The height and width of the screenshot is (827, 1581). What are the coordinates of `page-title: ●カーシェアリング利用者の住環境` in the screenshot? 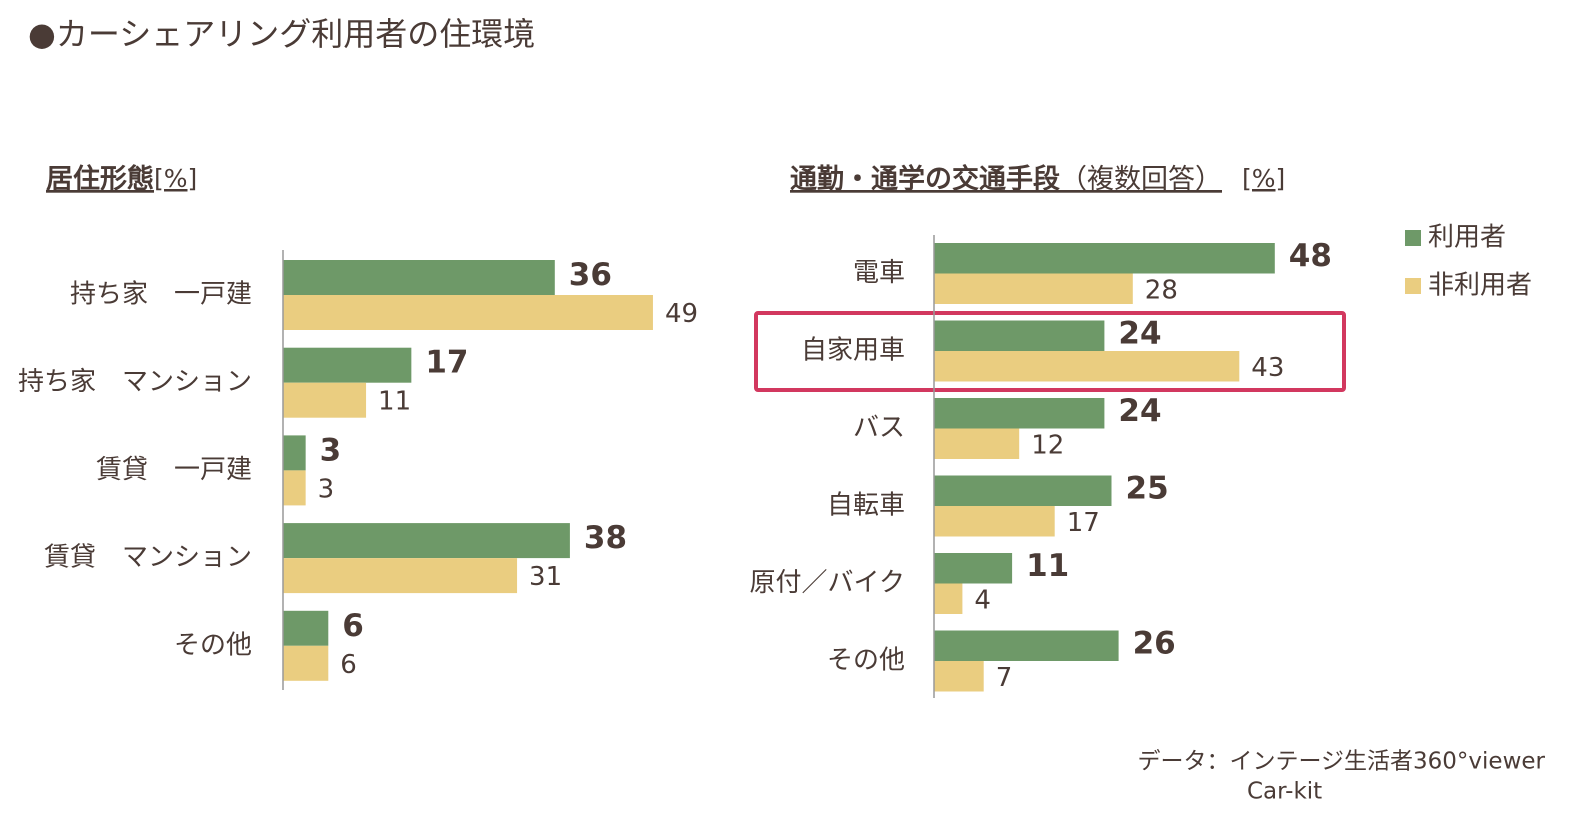 It's located at (281, 34).